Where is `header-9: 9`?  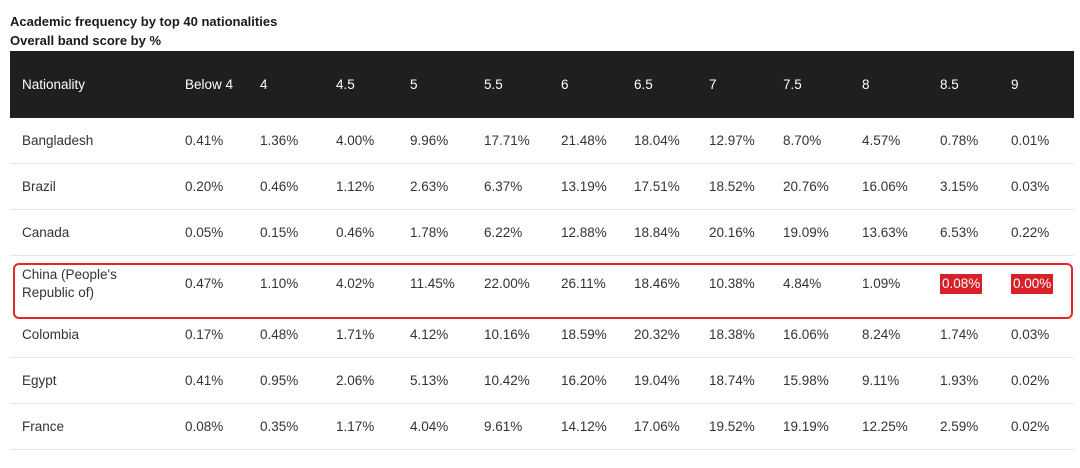 header-9: 9 is located at coordinates (1015, 84).